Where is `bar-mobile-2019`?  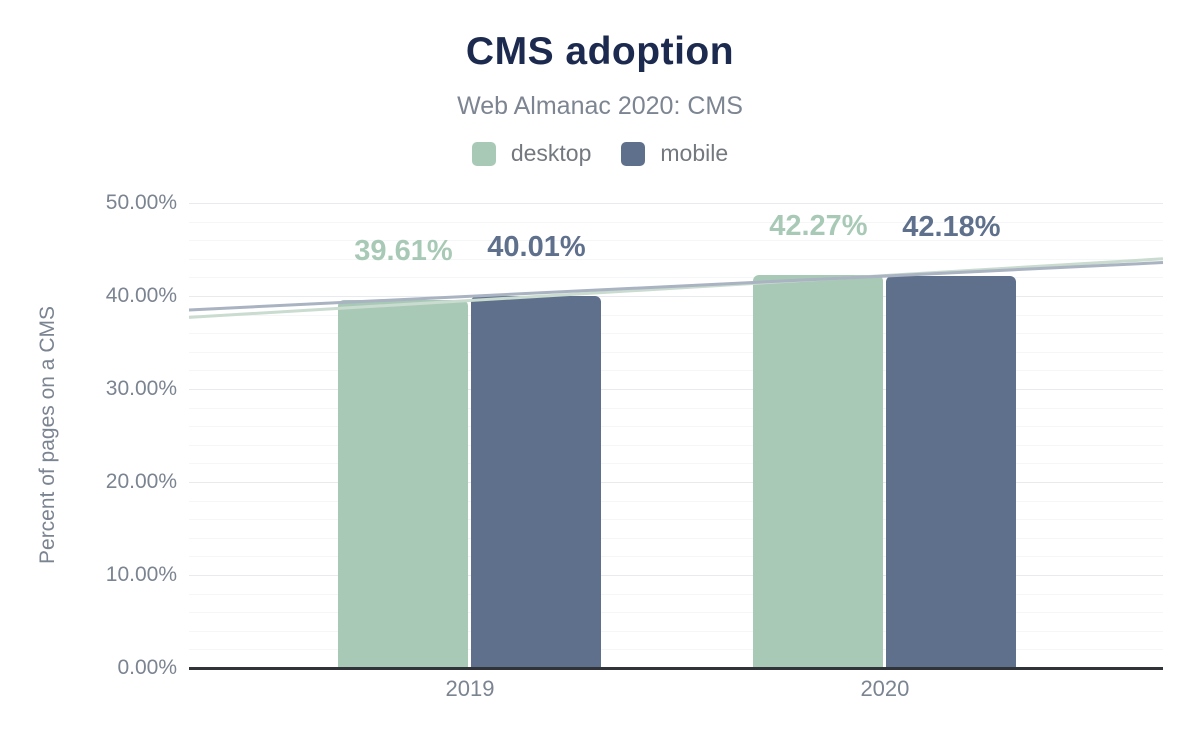 bar-mobile-2019 is located at coordinates (536, 481).